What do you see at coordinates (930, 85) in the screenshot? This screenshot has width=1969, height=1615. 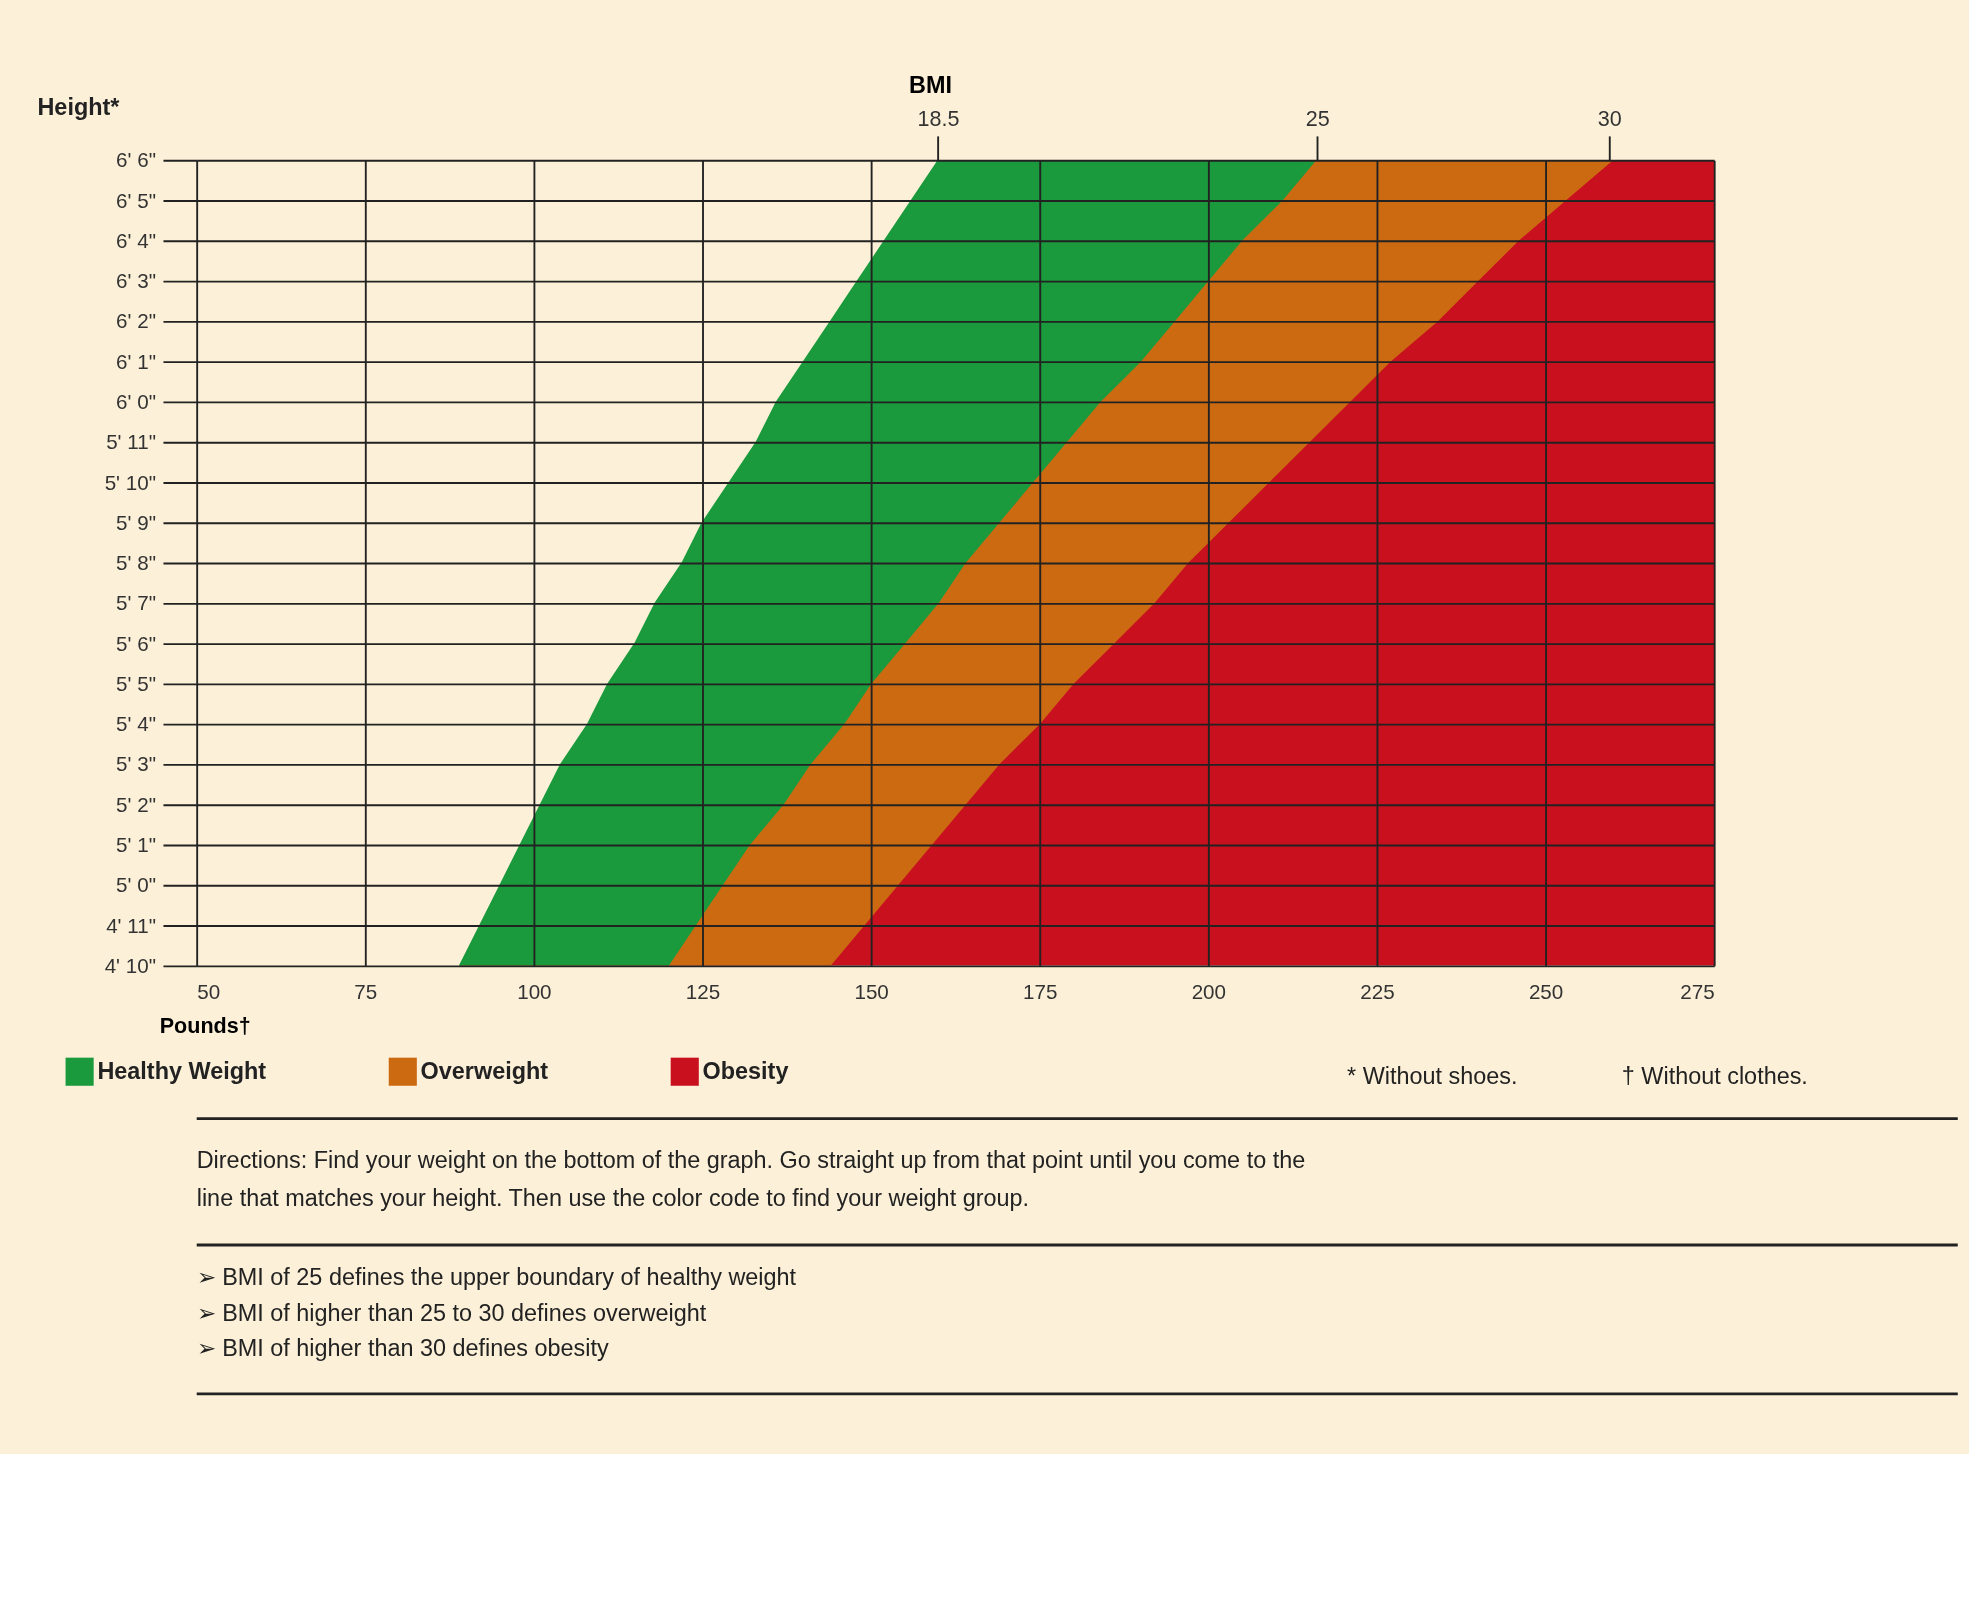 I see `x2-axis-title: BMI` at bounding box center [930, 85].